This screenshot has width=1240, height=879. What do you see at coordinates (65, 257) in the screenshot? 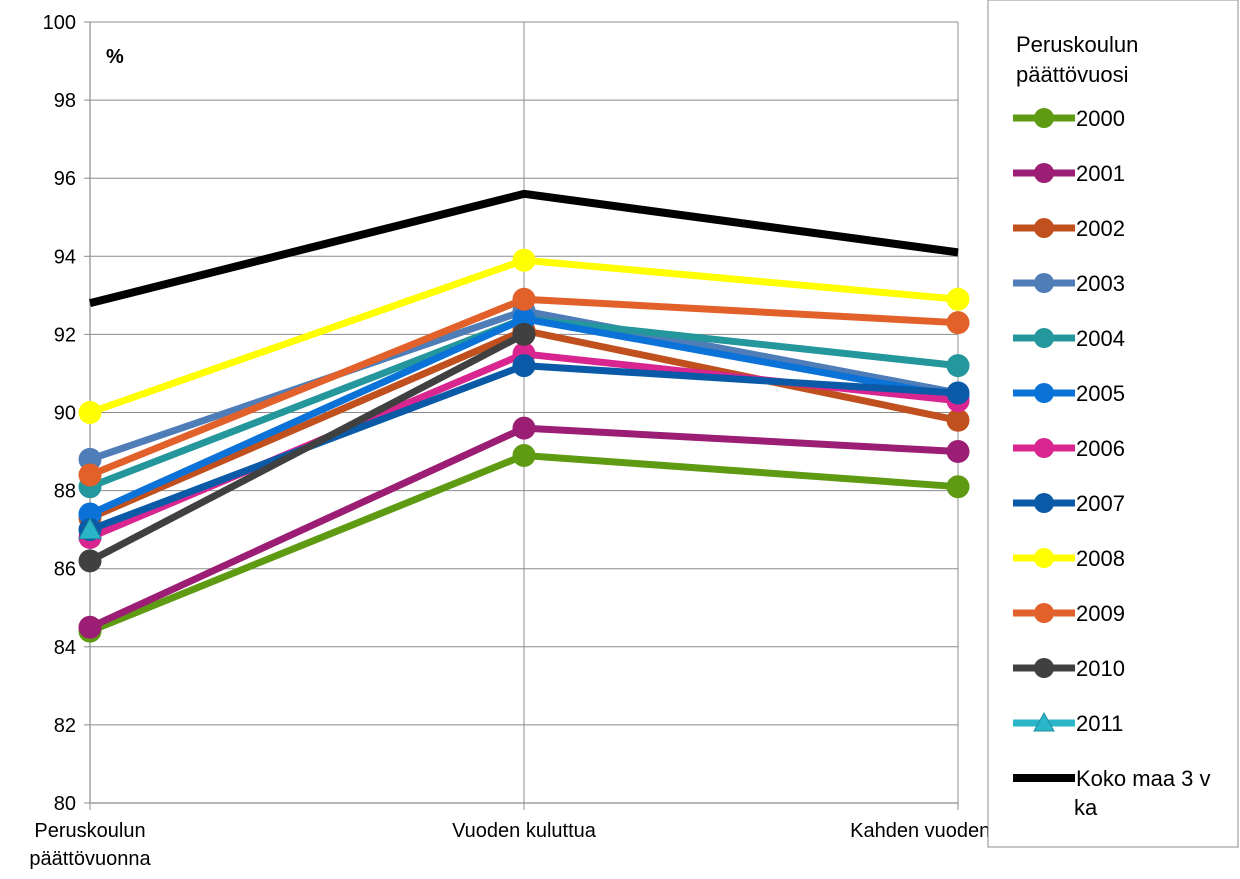
I see `y-tick-label: 94` at bounding box center [65, 257].